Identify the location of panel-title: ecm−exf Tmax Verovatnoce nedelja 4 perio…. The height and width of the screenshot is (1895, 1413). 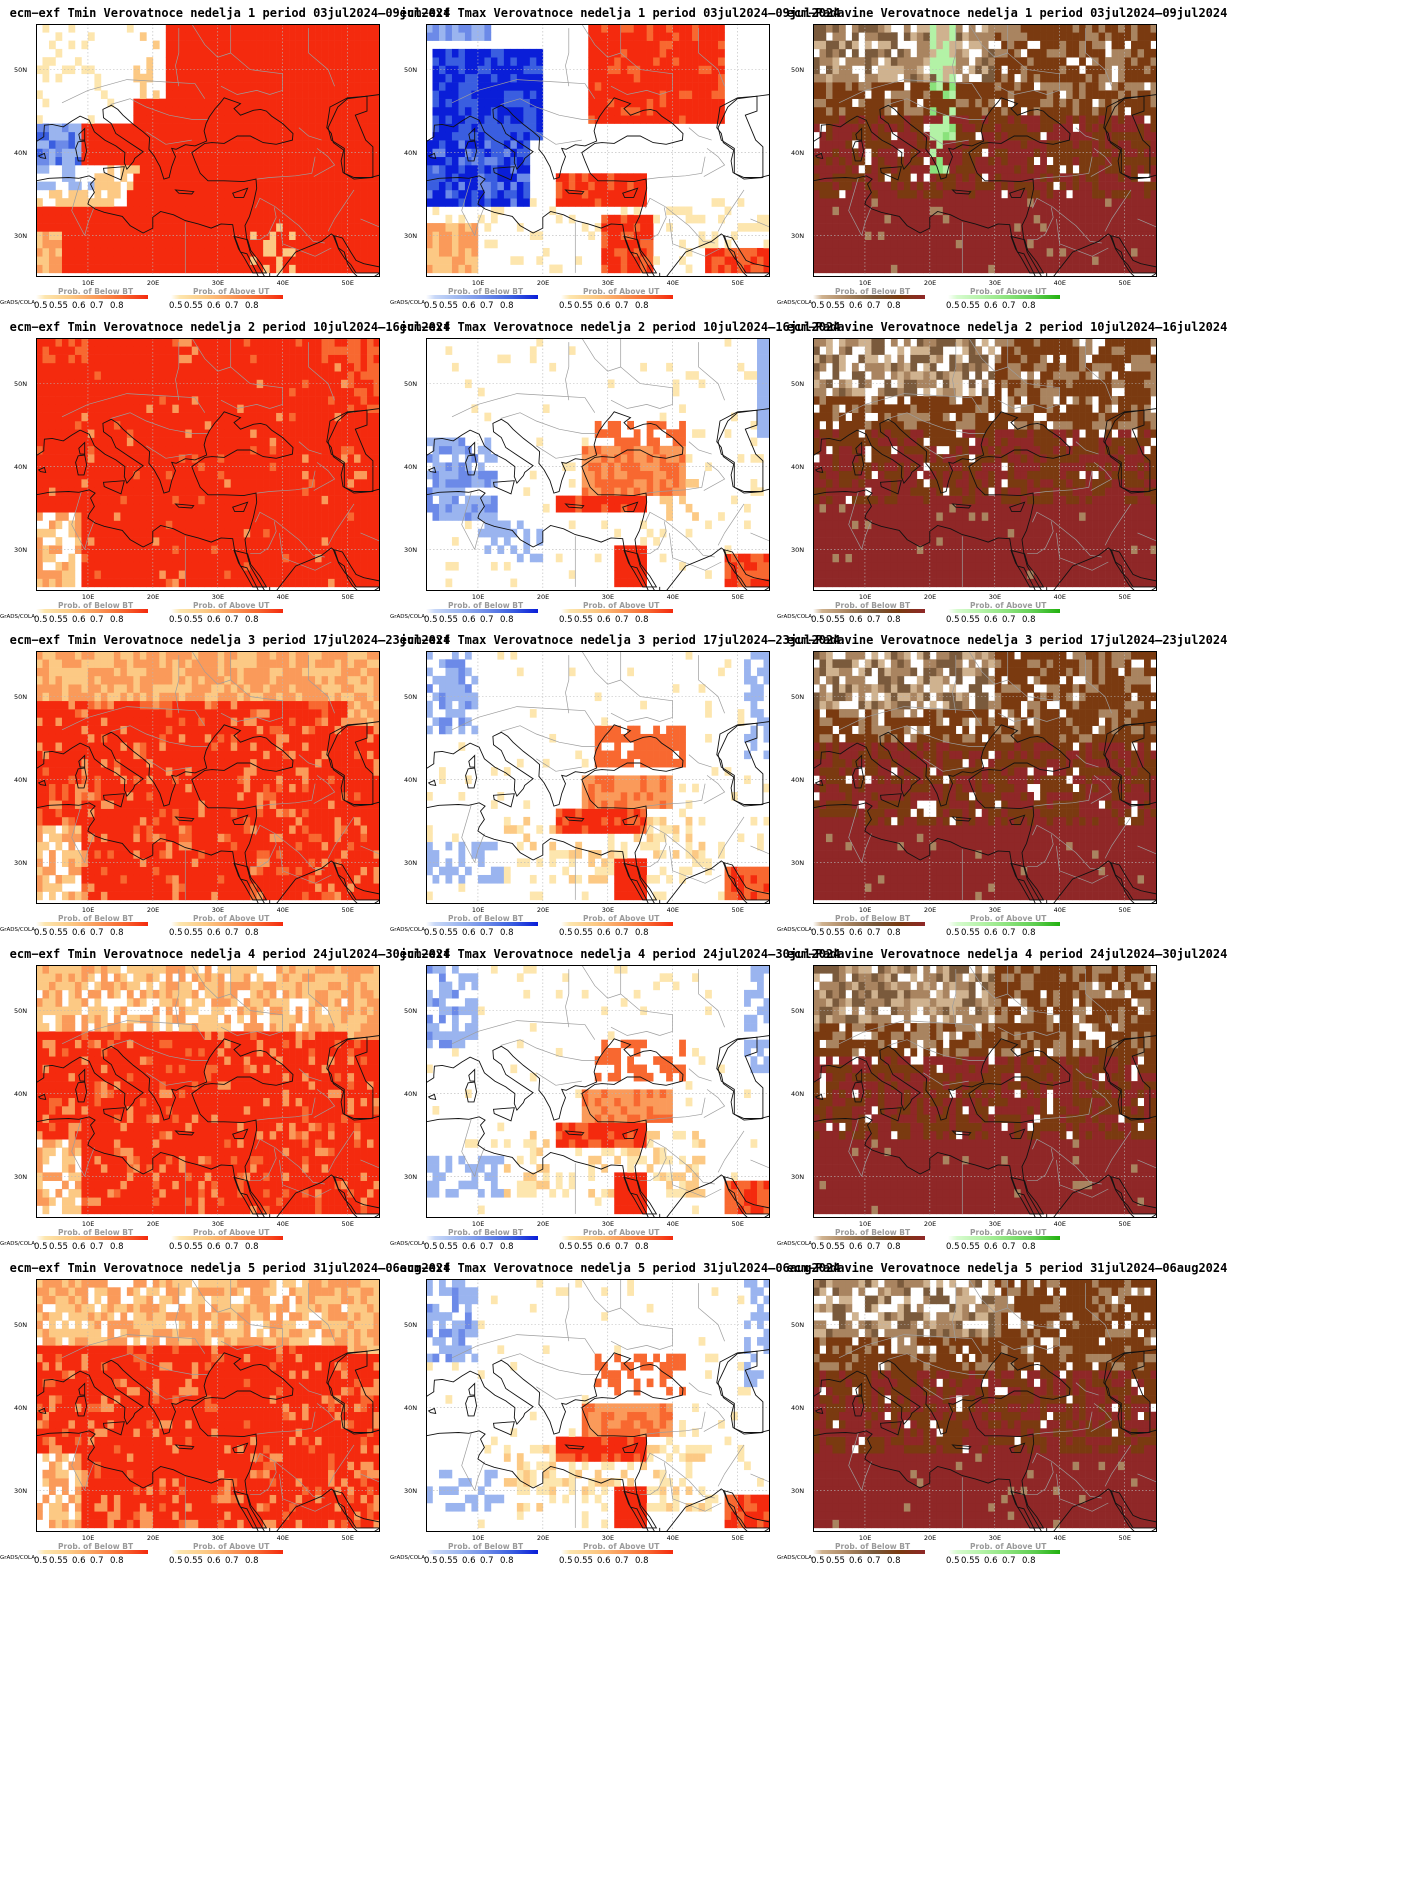
(620, 954).